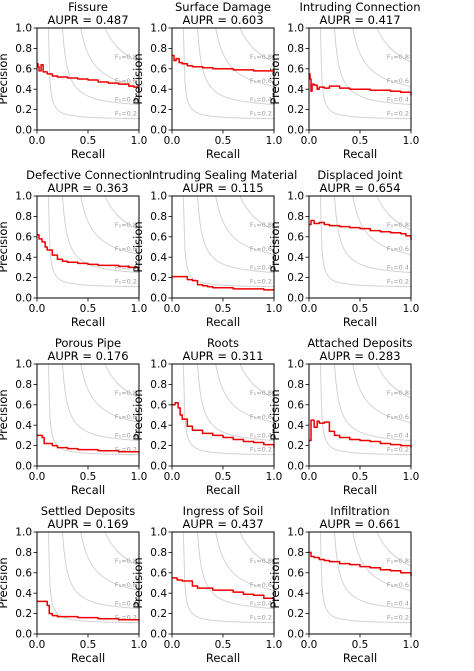  What do you see at coordinates (359, 356) in the screenshot?
I see `subplot-aupr: AUPR = 0.283` at bounding box center [359, 356].